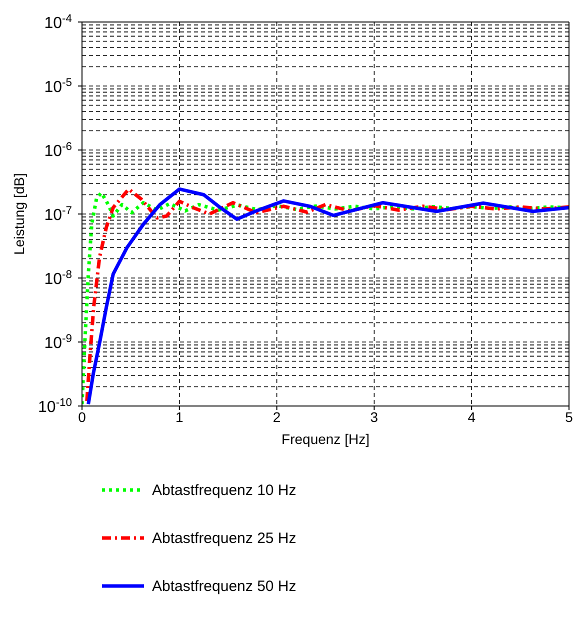 Image resolution: width=576 pixels, height=626 pixels. What do you see at coordinates (569, 416) in the screenshot?
I see `x-tick-label: 5` at bounding box center [569, 416].